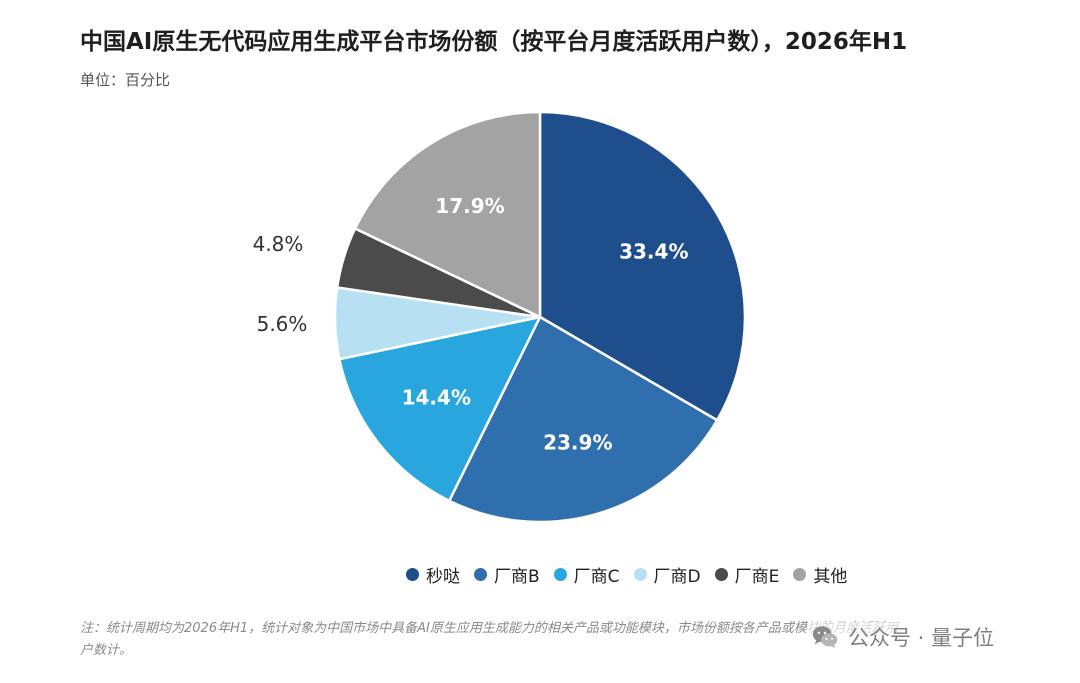 This screenshot has height=683, width=1080. What do you see at coordinates (436, 397) in the screenshot?
I see `data-label-3: 14.4%` at bounding box center [436, 397].